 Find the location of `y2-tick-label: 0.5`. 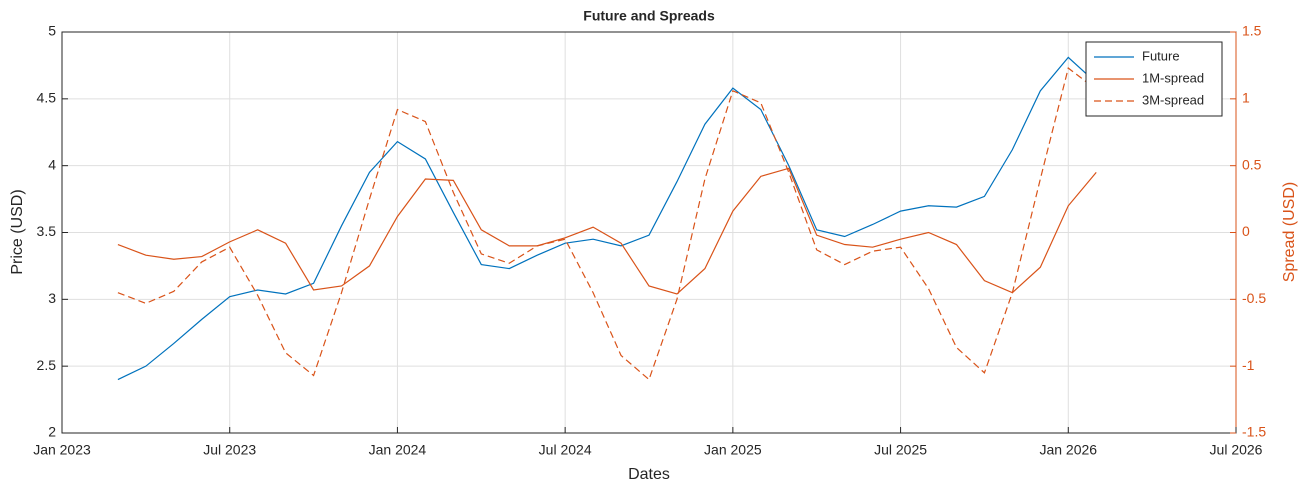

y2-tick-label: 0.5 is located at coordinates (1252, 164).